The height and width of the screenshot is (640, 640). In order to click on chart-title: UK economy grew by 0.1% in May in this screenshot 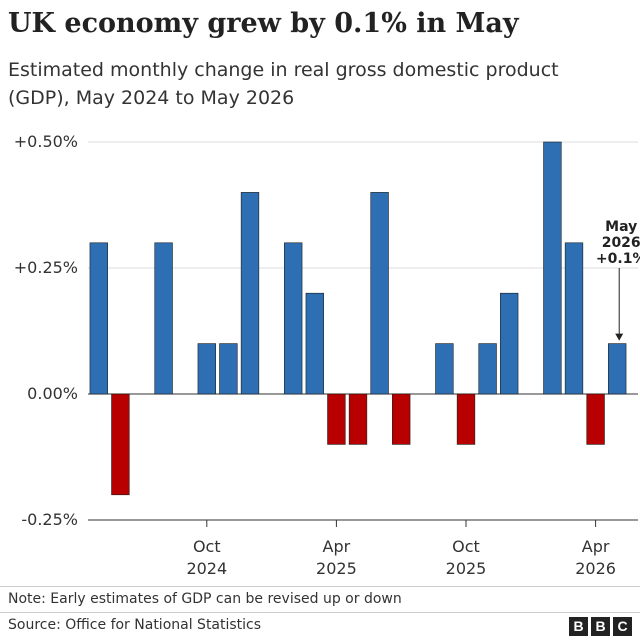, I will do `click(263, 23)`.